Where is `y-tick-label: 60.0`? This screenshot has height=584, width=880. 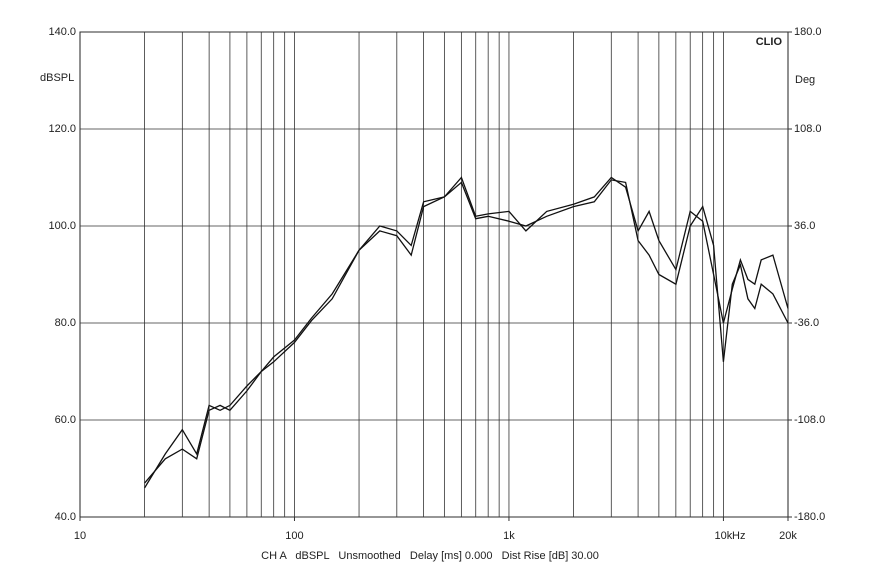
y-tick-label: 60.0 is located at coordinates (65, 420).